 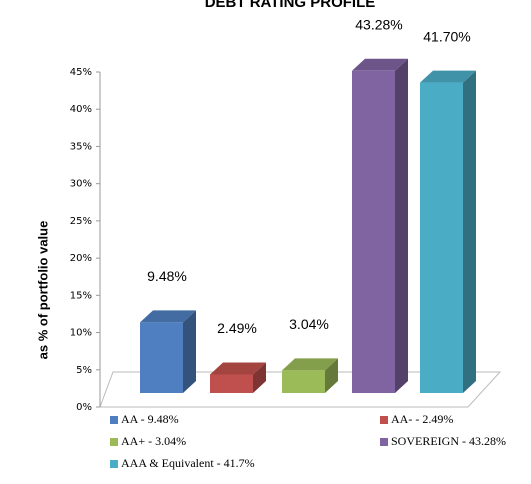 What do you see at coordinates (446, 36) in the screenshot?
I see `value-label: 41.70%` at bounding box center [446, 36].